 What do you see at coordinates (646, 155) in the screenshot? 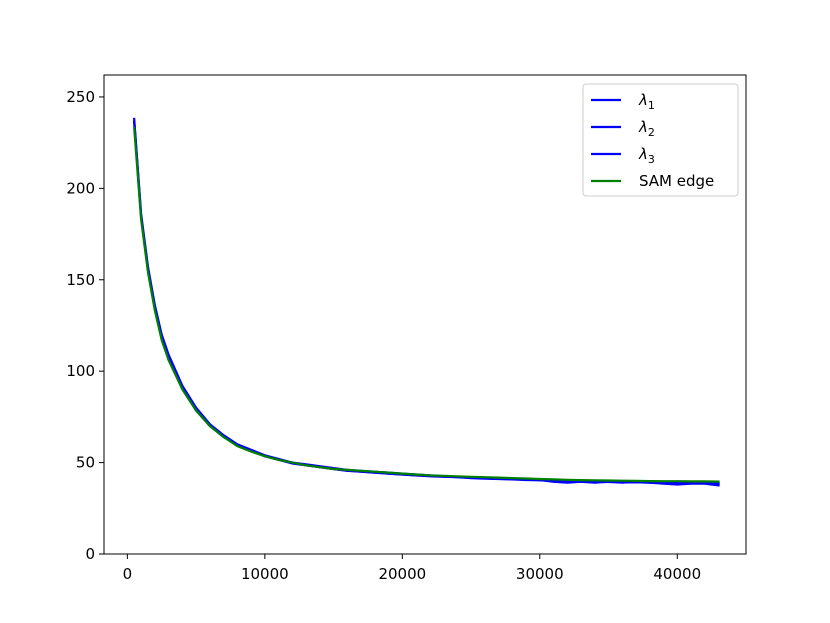
I see `legend-label: λ3` at bounding box center [646, 155].